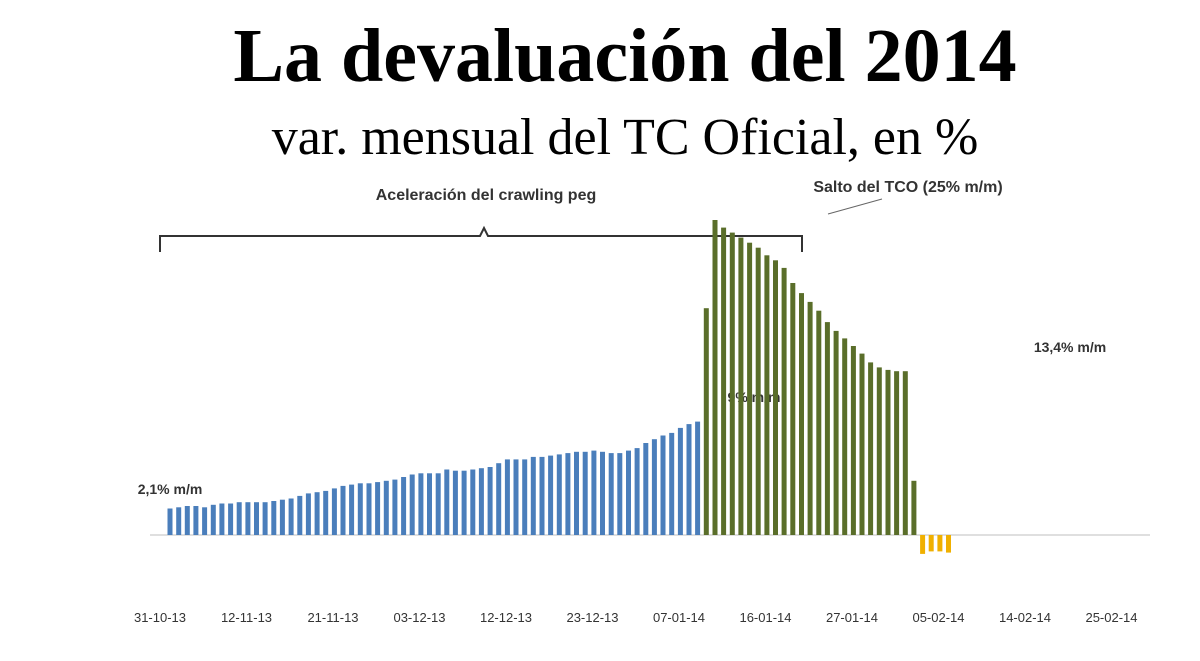 The width and height of the screenshot is (1200, 661). I want to click on x-tick-label: 07-01-14, so click(679, 617).